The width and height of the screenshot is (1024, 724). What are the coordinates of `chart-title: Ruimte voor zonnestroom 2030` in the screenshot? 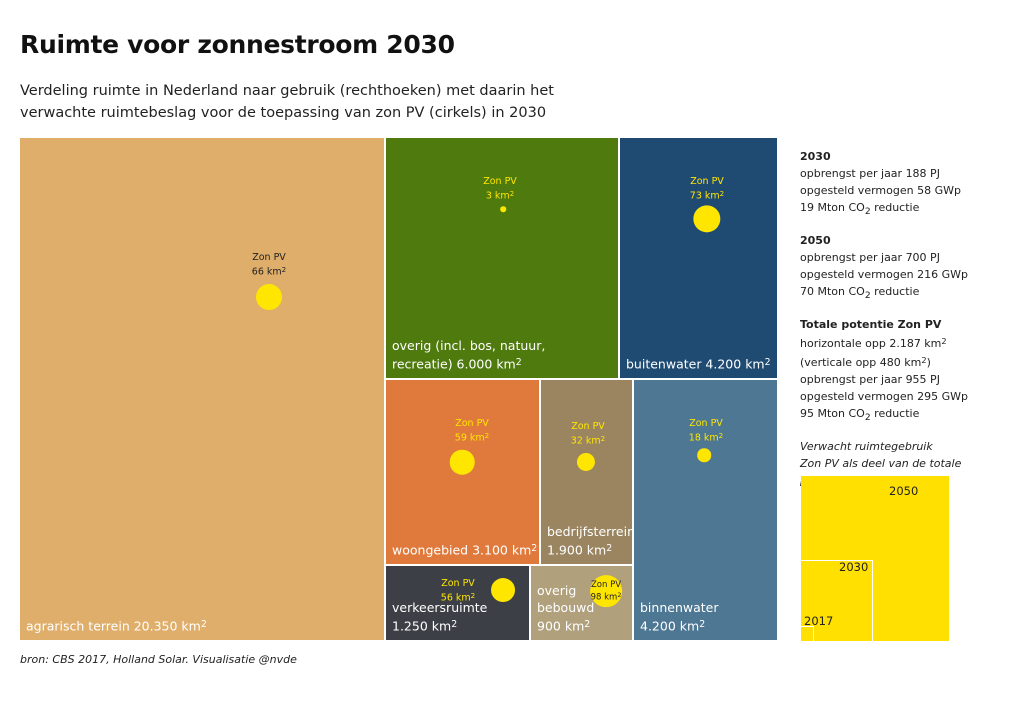 It's located at (237, 44).